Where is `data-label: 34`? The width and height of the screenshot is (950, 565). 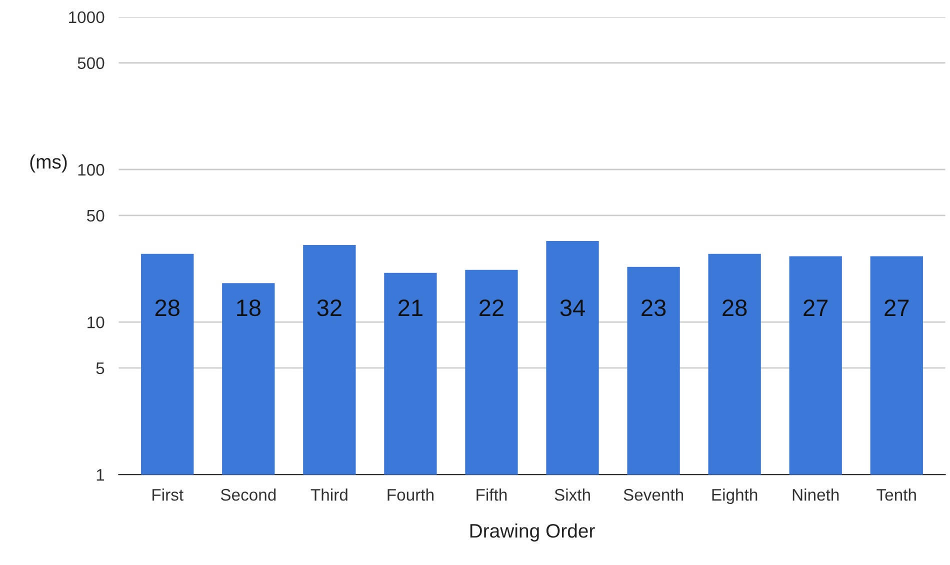 data-label: 34 is located at coordinates (572, 307).